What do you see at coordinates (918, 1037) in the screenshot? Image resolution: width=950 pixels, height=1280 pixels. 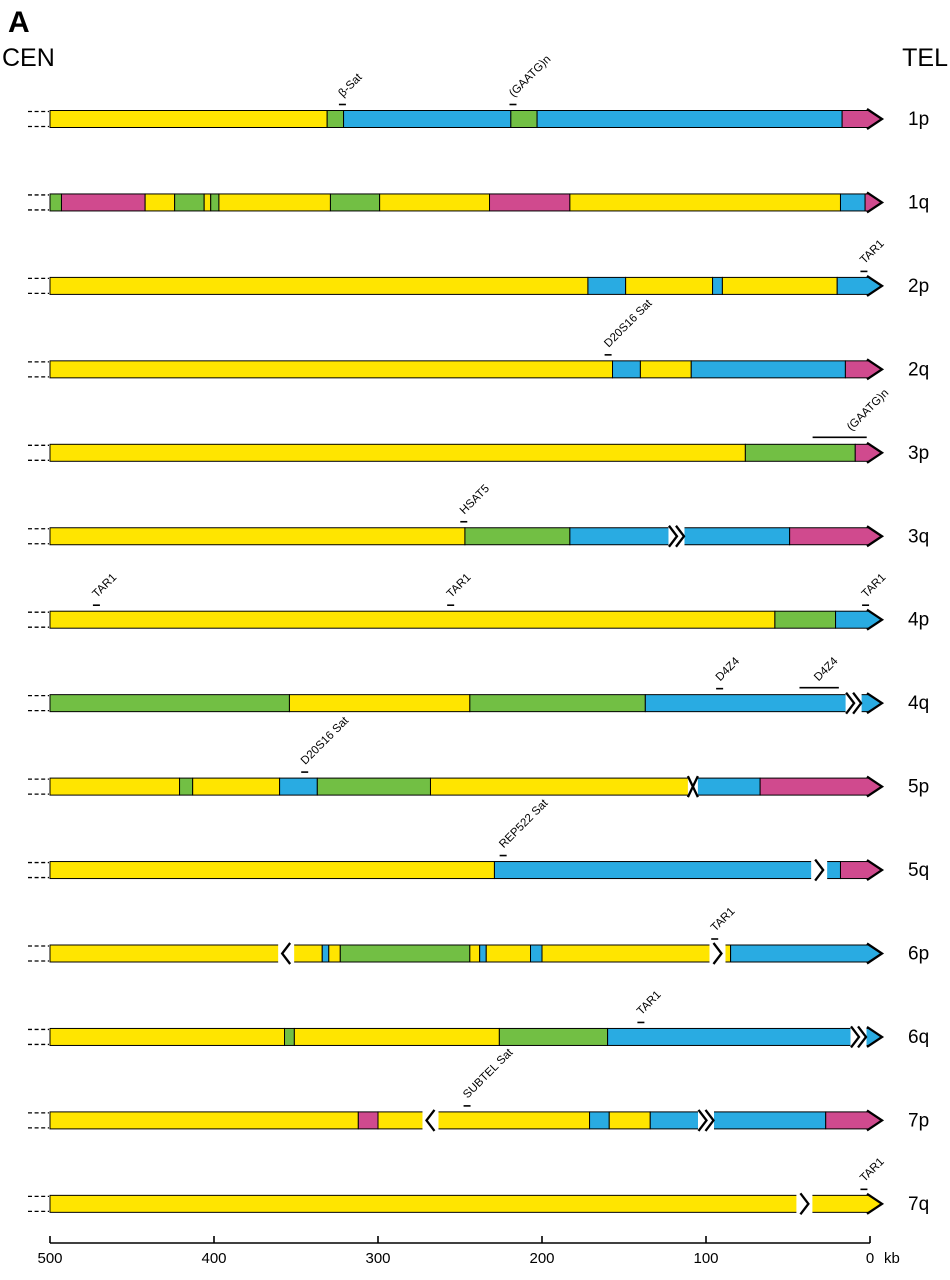 I see `row-label: 6q` at bounding box center [918, 1037].